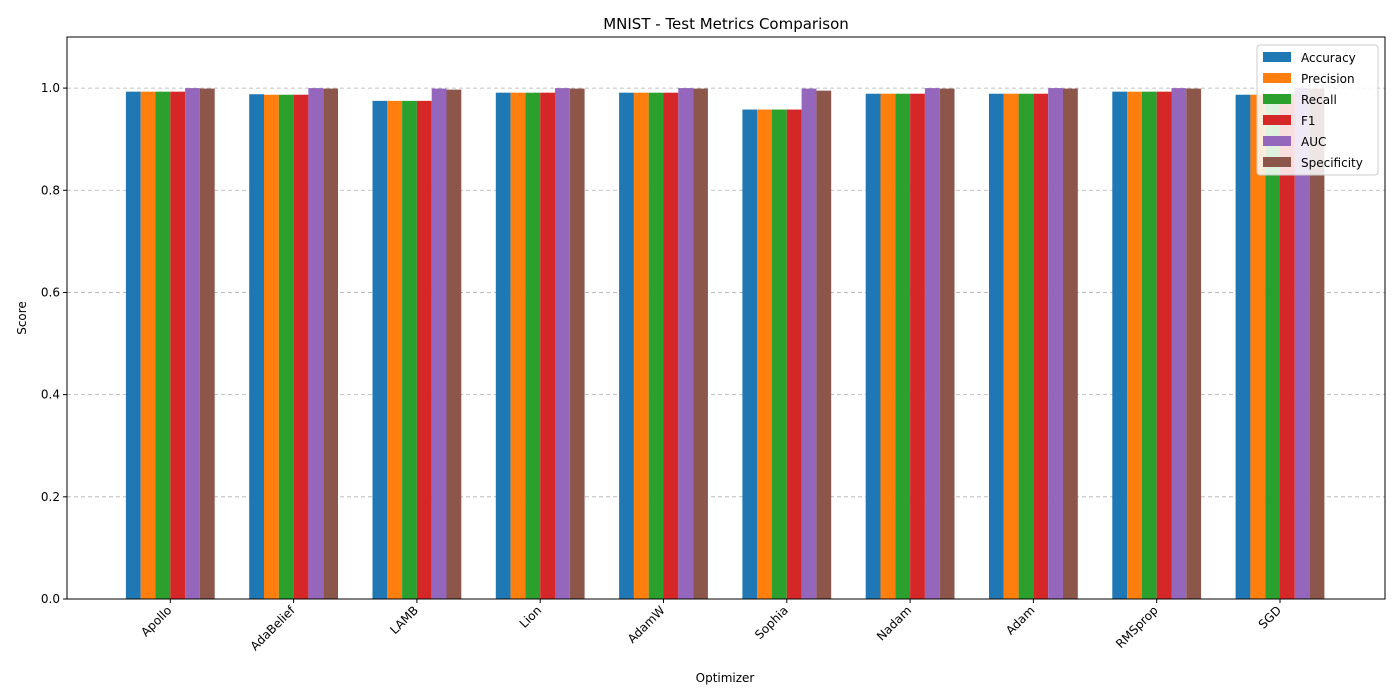  What do you see at coordinates (133, 345) in the screenshot?
I see `bar-accuracy-apollo` at bounding box center [133, 345].